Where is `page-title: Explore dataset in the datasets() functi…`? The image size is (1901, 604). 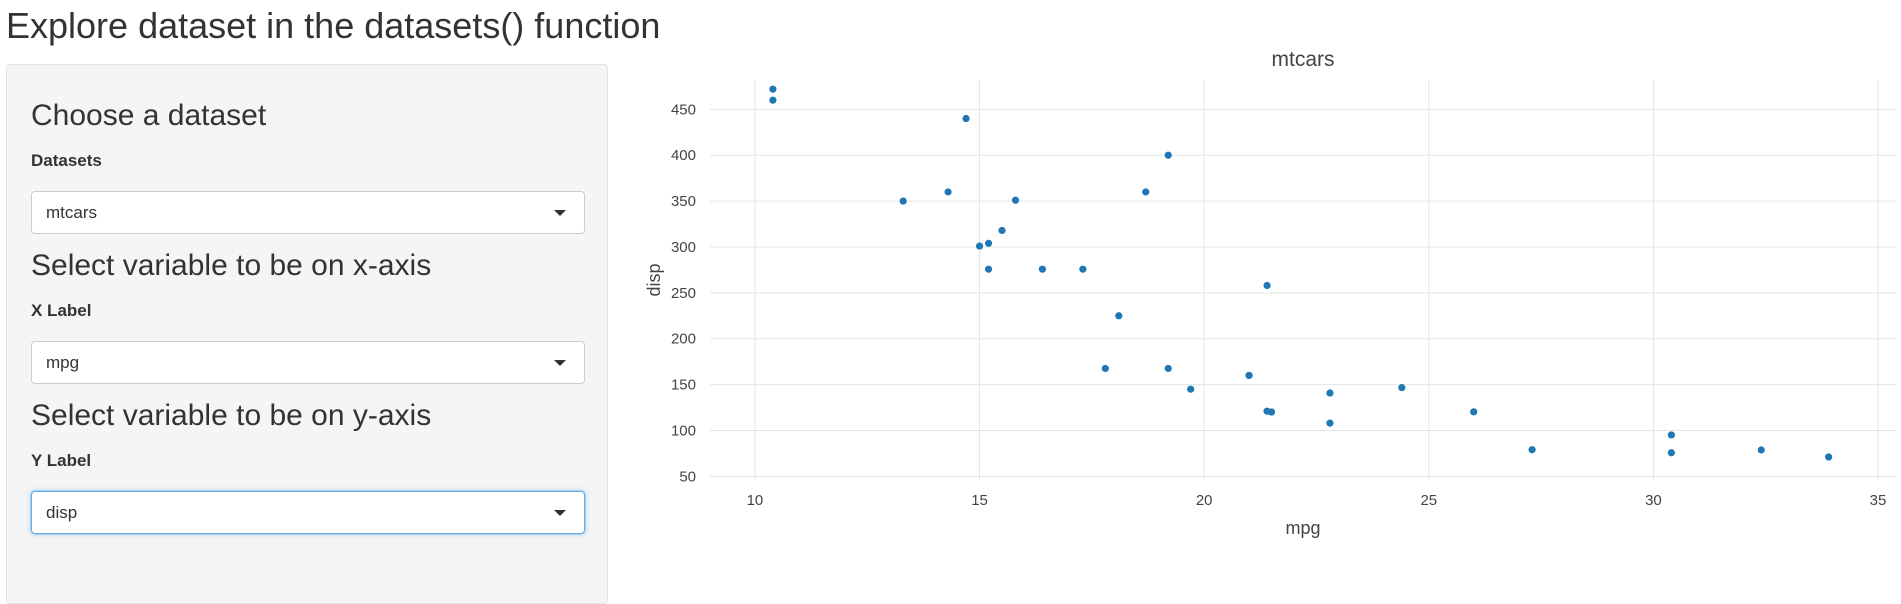
page-title: Explore dataset in the datasets() functi… is located at coordinates (333, 25).